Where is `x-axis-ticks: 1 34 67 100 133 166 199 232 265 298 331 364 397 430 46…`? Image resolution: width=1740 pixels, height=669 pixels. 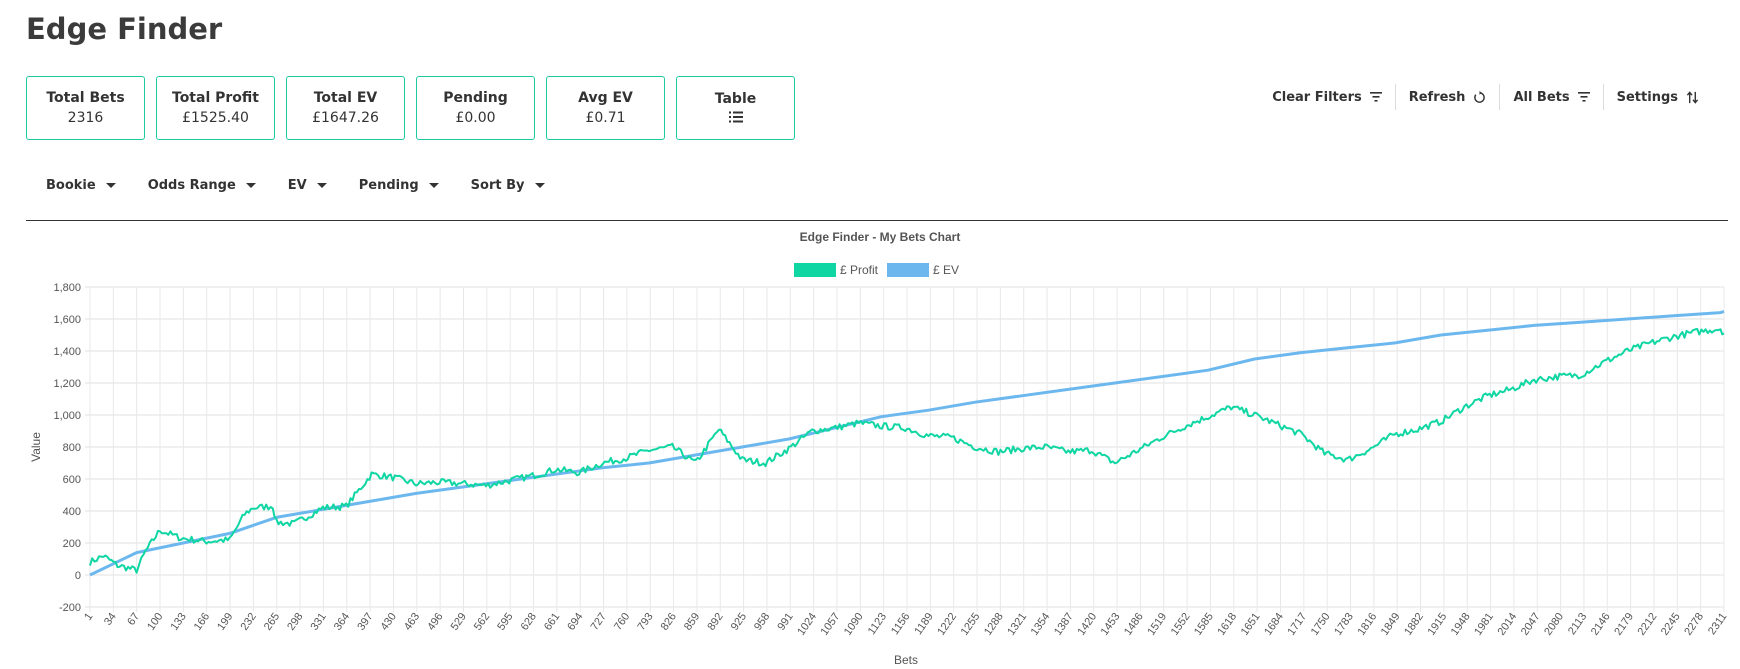
x-axis-ticks: 1 34 67 100 133 166 199 232 265 298 331 364 397 430 46… is located at coordinates (905, 624).